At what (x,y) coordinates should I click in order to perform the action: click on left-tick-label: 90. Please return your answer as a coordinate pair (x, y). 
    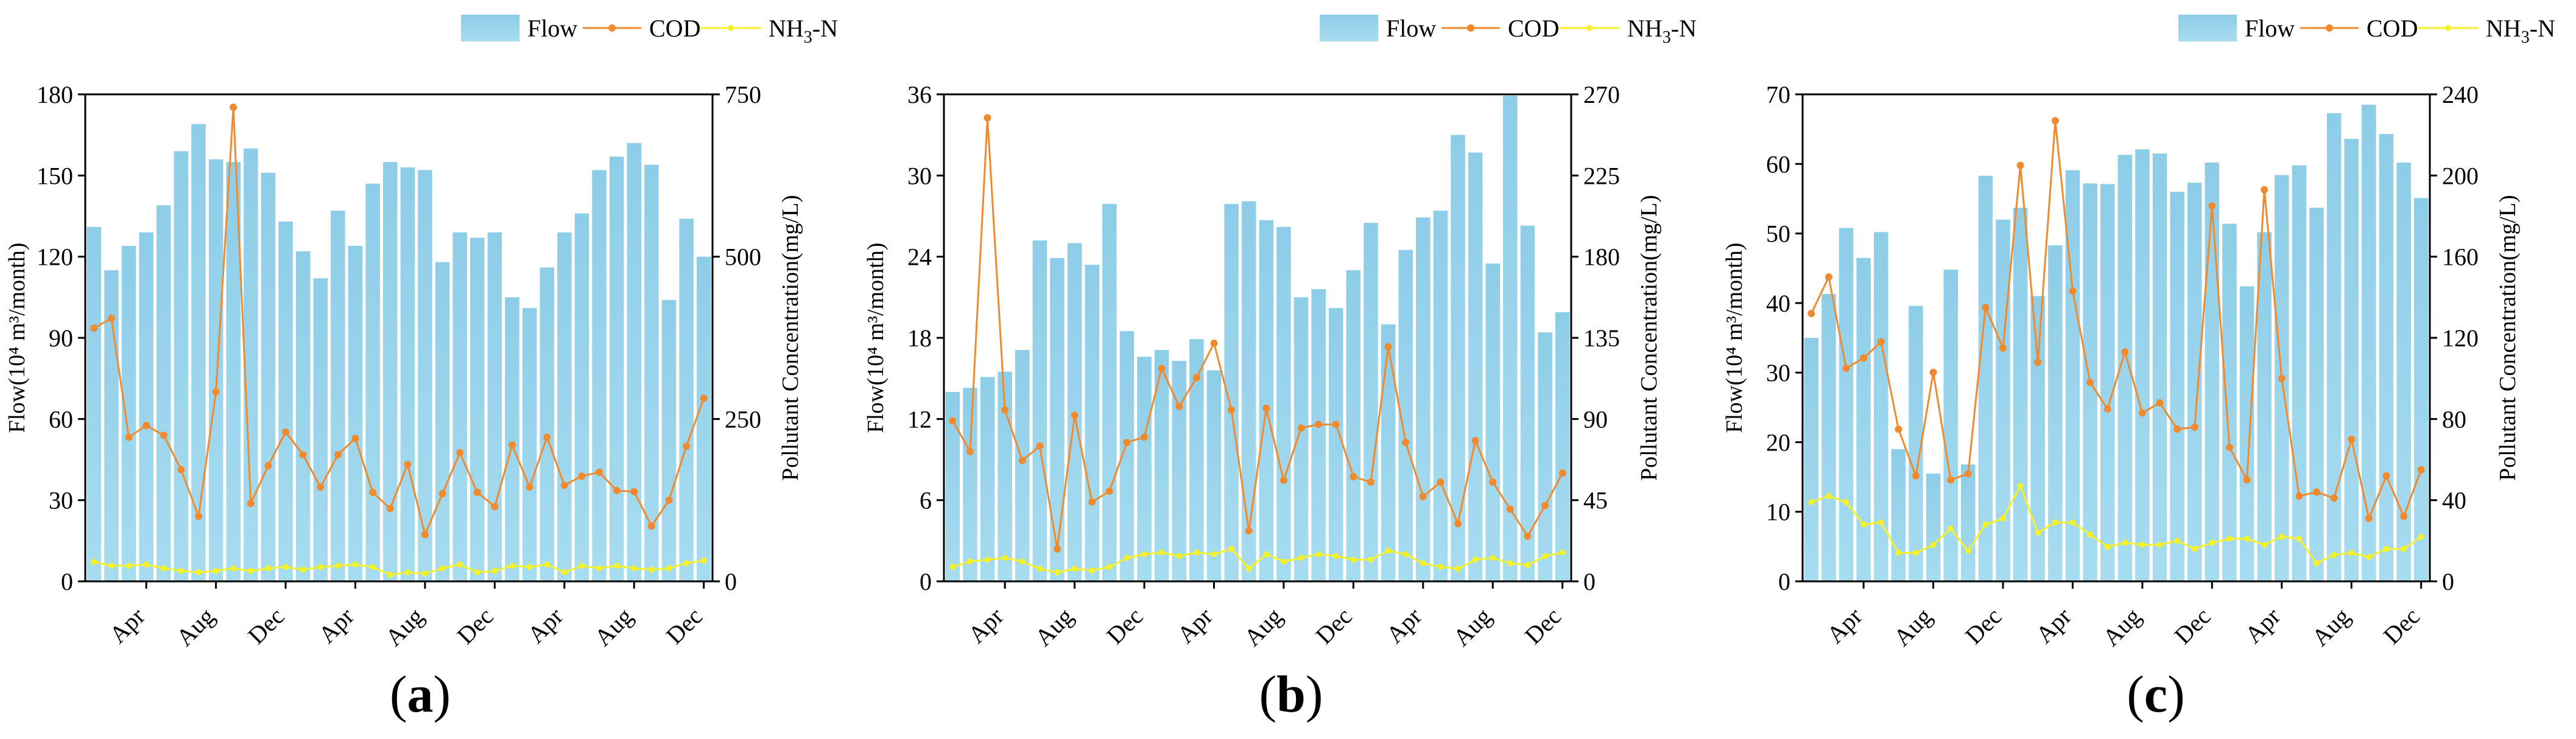
    Looking at the image, I should click on (61, 338).